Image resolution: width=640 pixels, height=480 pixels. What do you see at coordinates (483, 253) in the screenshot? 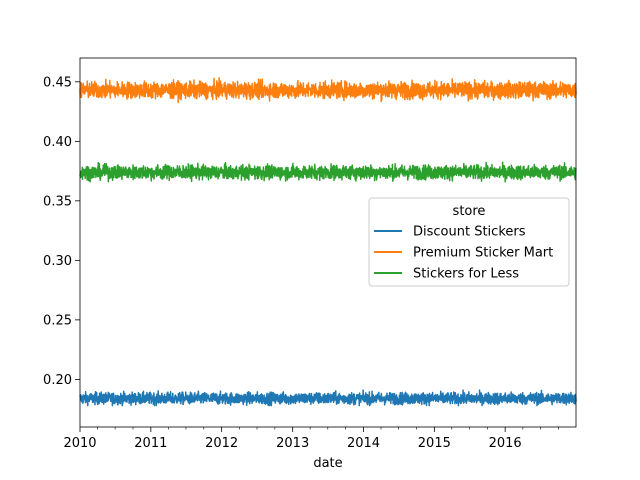
I see `legend-label: Premium Sticker Mart` at bounding box center [483, 253].